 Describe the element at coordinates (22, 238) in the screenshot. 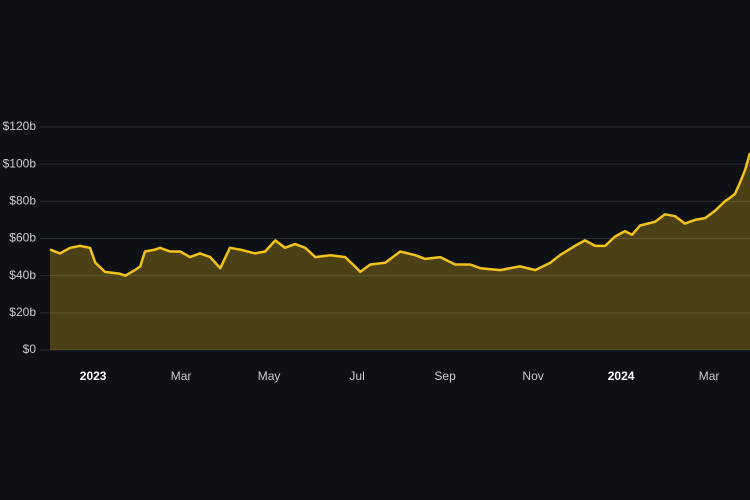

I see `y-tick-label: $60b` at that location.